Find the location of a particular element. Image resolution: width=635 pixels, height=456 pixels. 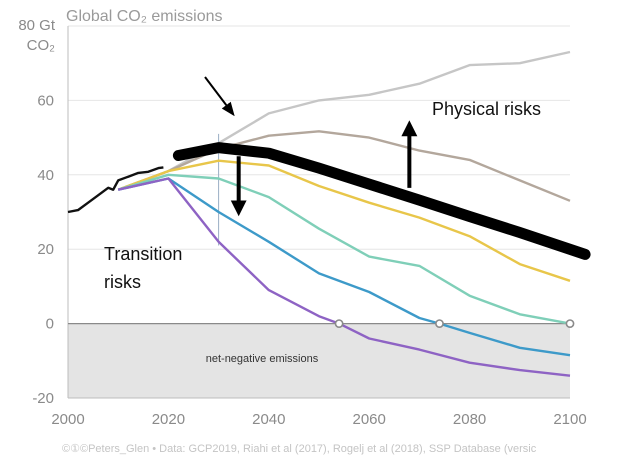

historical-emissions-line is located at coordinates (115, 190).